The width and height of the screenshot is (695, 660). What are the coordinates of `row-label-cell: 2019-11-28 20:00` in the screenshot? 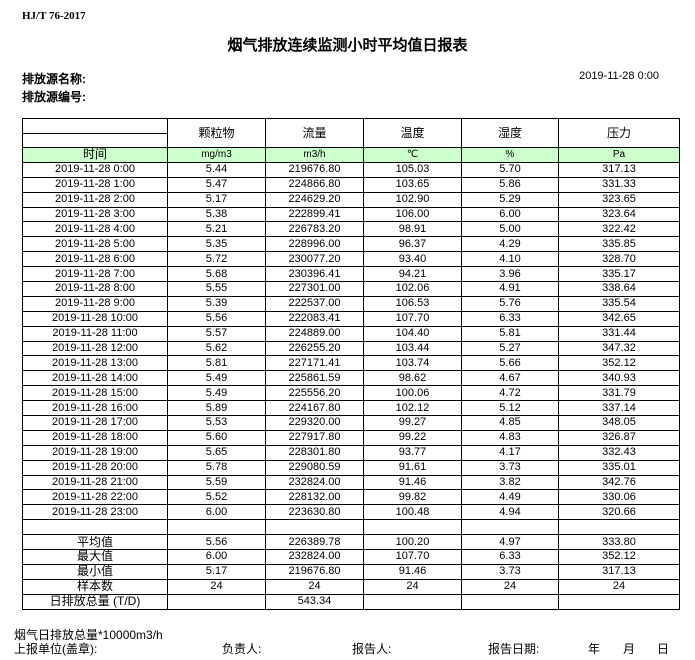 It's located at (95, 467).